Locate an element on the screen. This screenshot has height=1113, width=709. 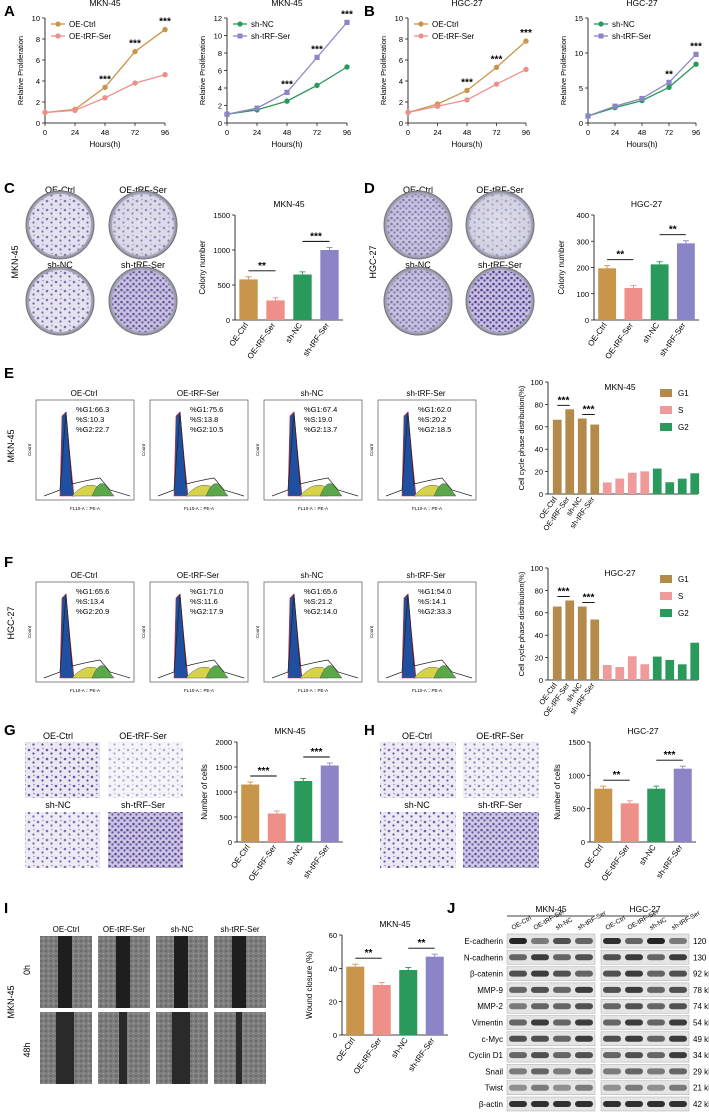
y-axis-label: Count is located at coordinates (257, 449).